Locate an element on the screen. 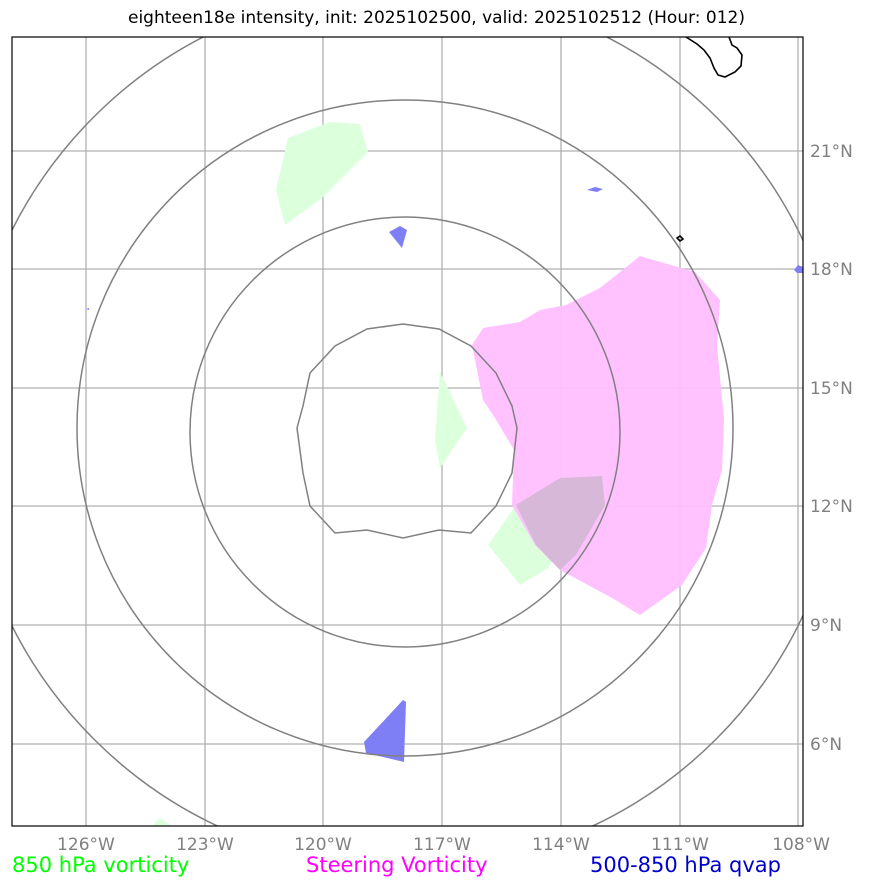 The width and height of the screenshot is (873, 891). y-tick-label: 12°N is located at coordinates (831, 507).